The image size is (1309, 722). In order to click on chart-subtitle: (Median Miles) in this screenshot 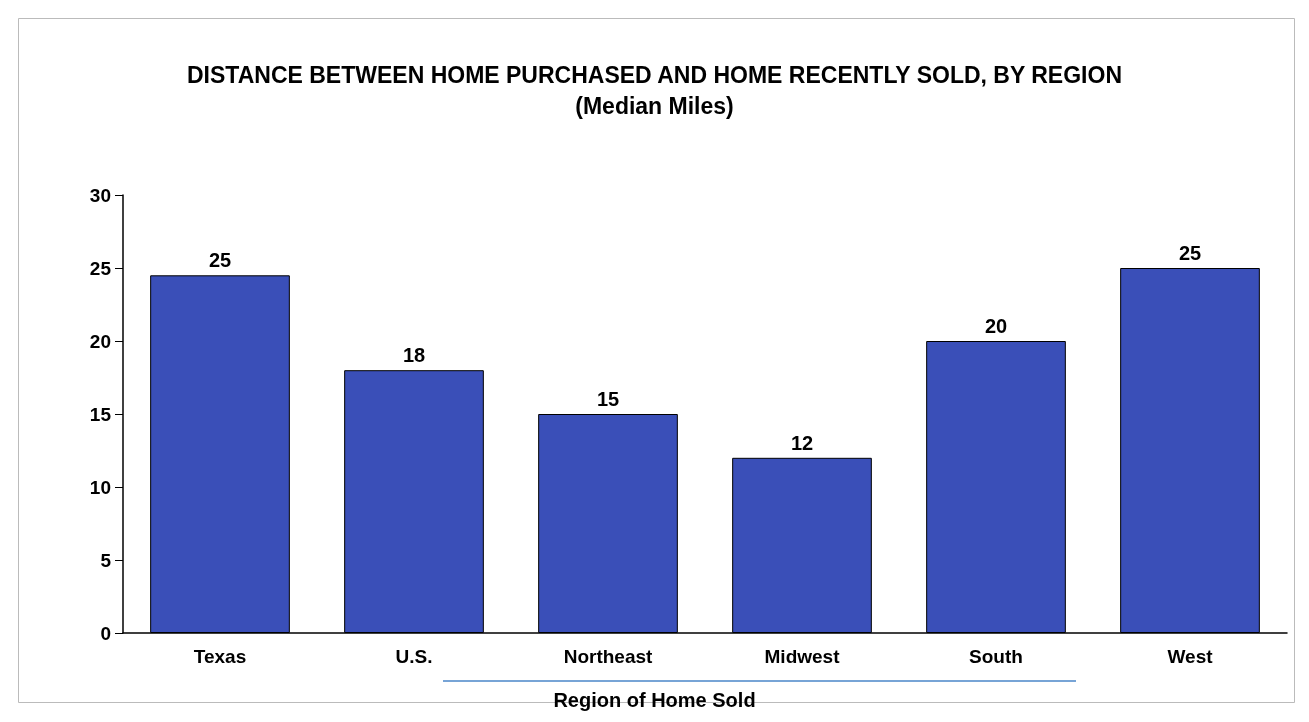, I will do `click(654, 105)`.